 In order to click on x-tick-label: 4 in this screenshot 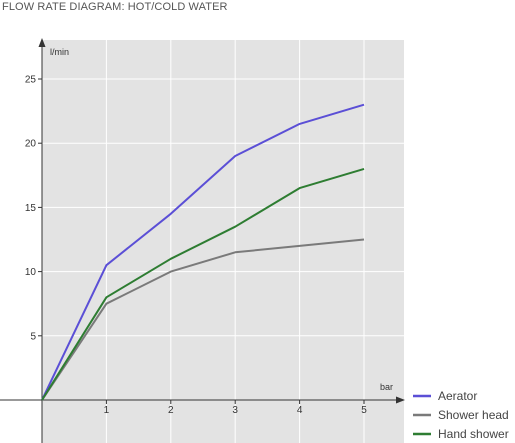, I will do `click(300, 410)`.